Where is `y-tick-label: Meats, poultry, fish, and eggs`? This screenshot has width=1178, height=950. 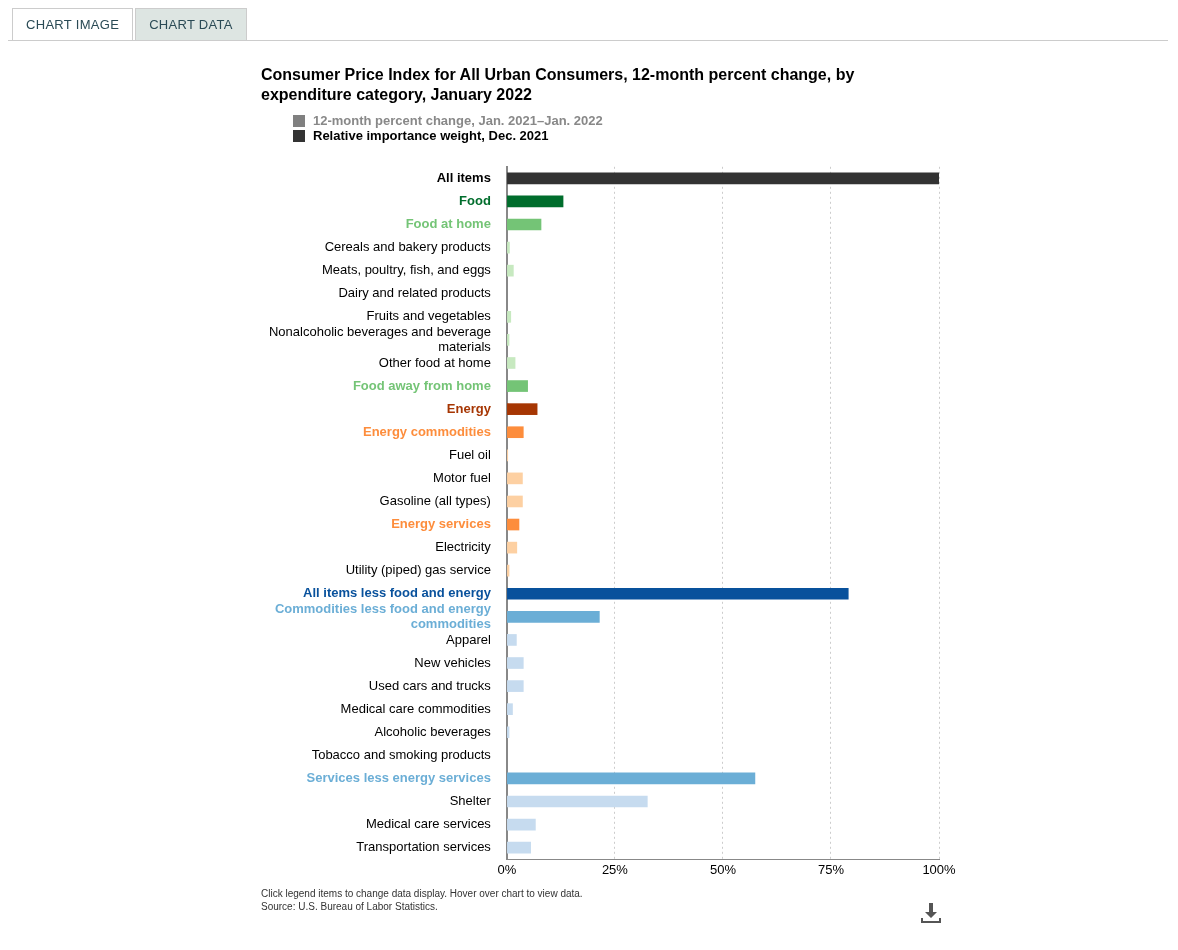 y-tick-label: Meats, poultry, fish, and eggs is located at coordinates (407, 270).